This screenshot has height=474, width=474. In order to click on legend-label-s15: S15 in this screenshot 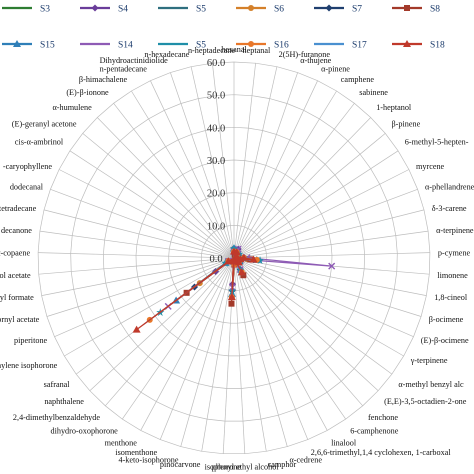, I will do `click(47, 46)`.